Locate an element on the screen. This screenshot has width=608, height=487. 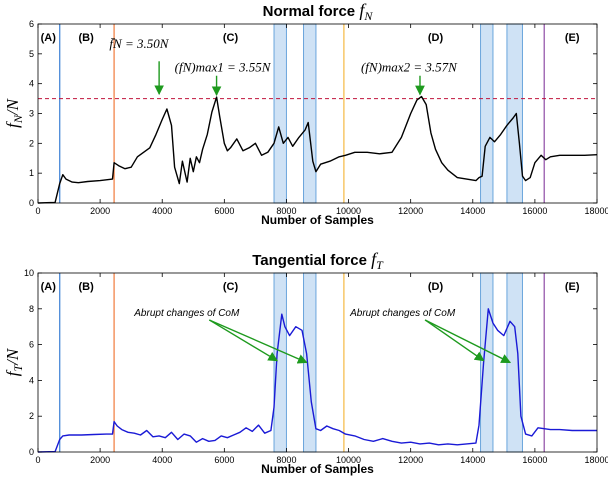
chart-title: Normal force fN is located at coordinates (318, 11).